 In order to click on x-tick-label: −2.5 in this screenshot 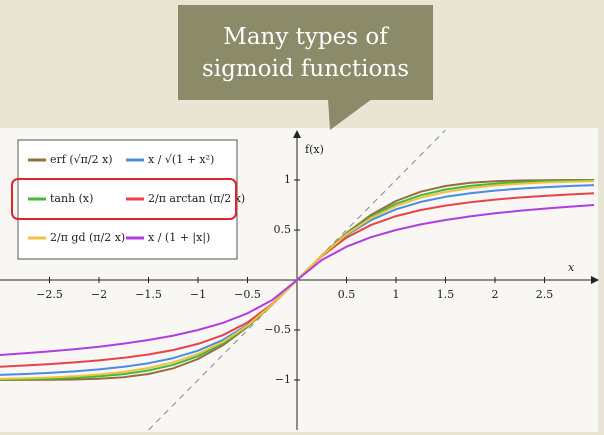, I will do `click(49, 294)`.